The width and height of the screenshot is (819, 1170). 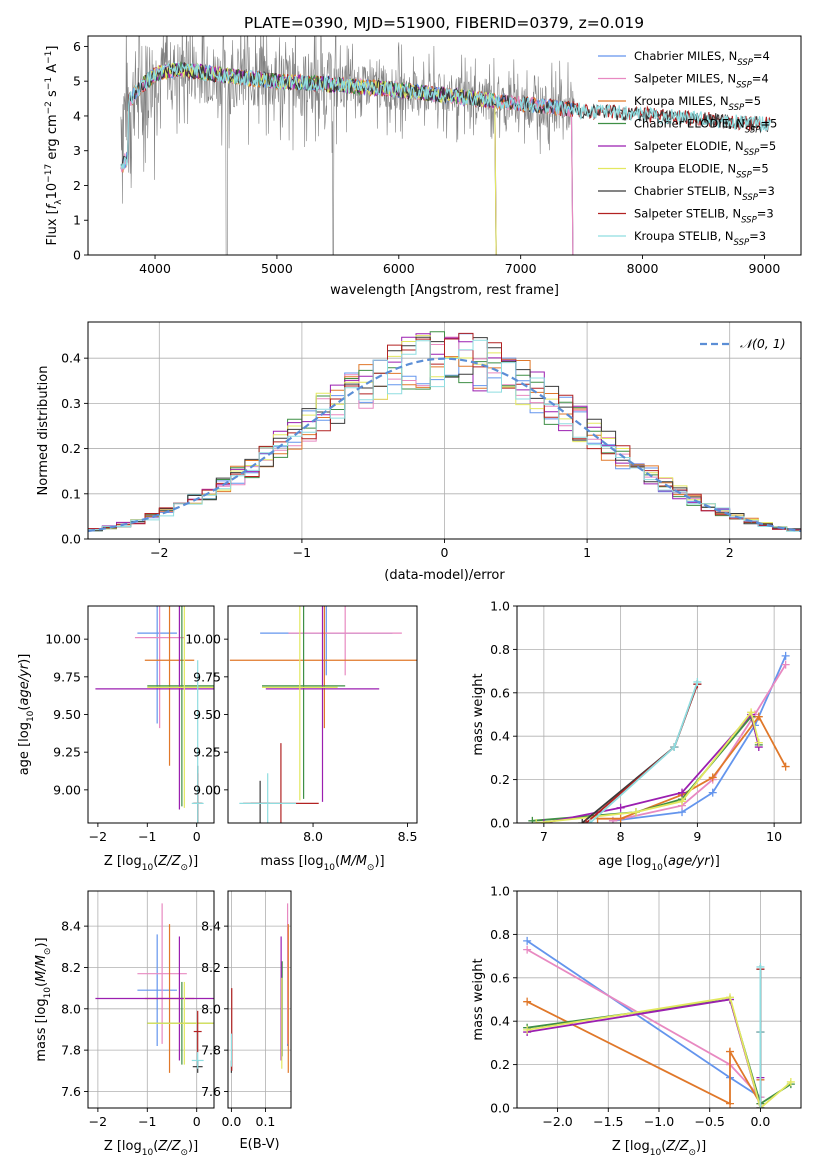 What do you see at coordinates (444, 290) in the screenshot?
I see `x-axis-label: wavelength [Angstrom, rest frame]` at bounding box center [444, 290].